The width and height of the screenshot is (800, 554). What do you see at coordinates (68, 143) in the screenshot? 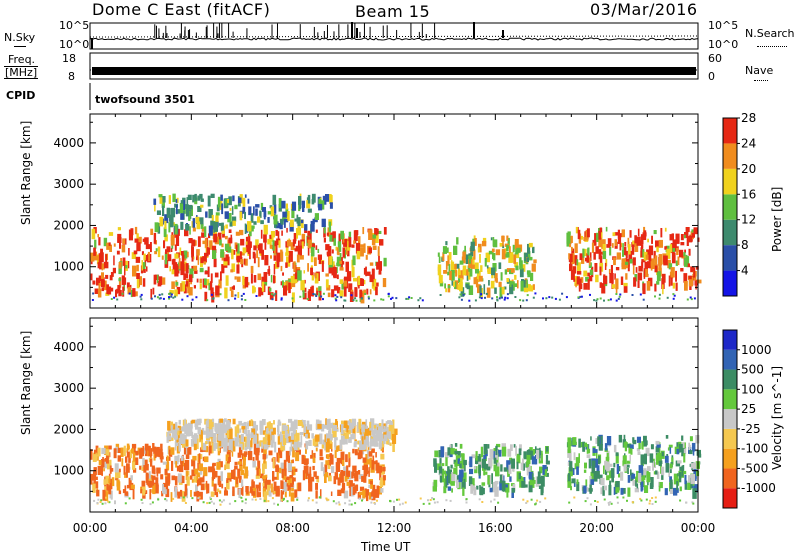
I see `y-tick-label: 4000` at bounding box center [68, 143].